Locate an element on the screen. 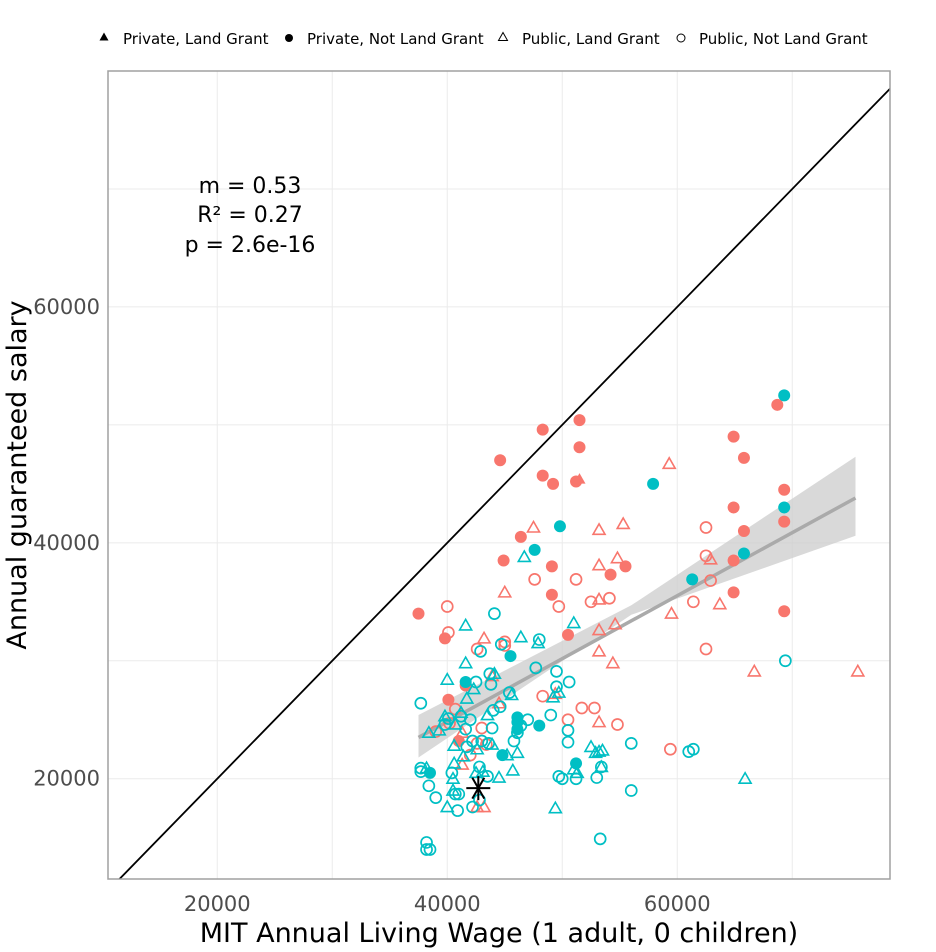 The image size is (936, 952). x-tick-label: 20000 is located at coordinates (217, 904).